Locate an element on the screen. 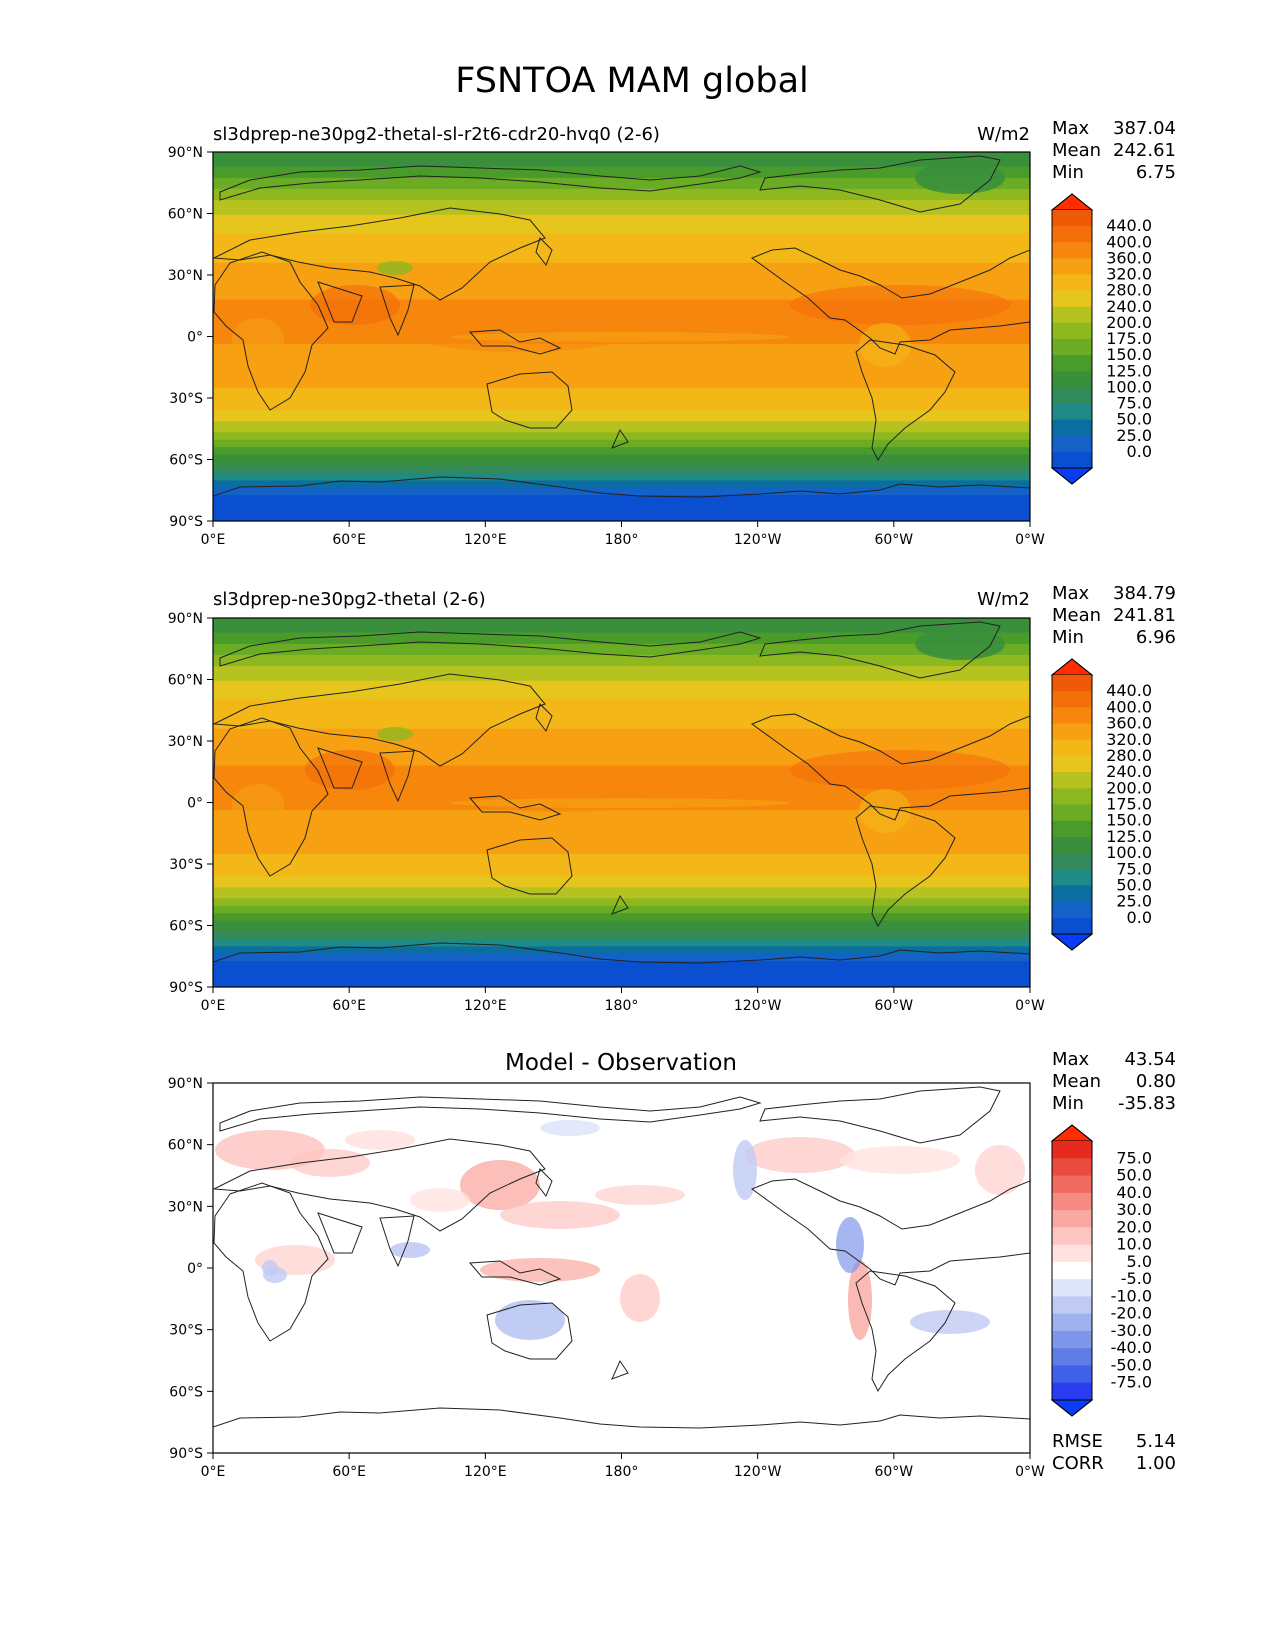  figure-title: FSNTOA MAM global is located at coordinates (632, 81).